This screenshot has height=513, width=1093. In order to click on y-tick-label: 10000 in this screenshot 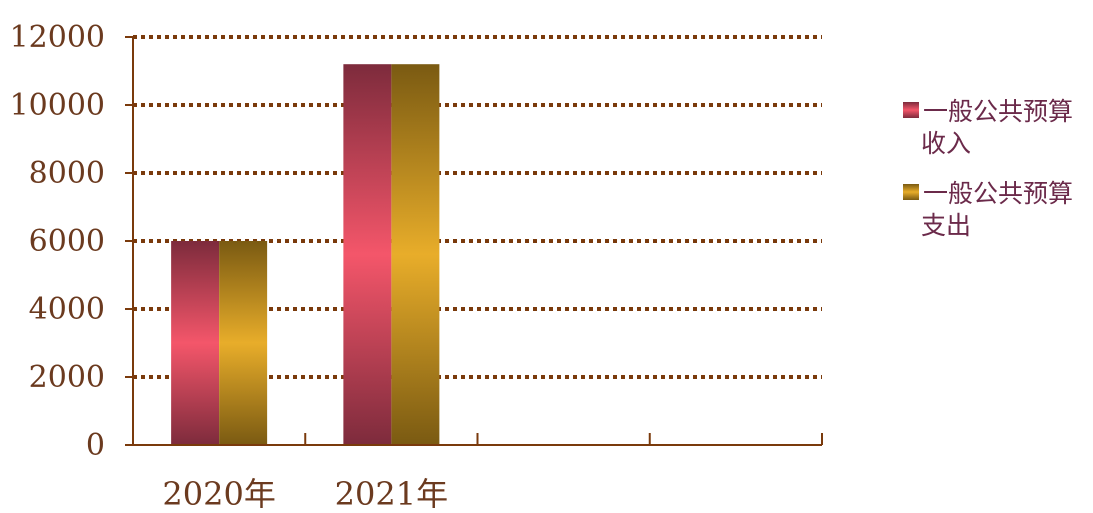, I will do `click(57, 105)`.